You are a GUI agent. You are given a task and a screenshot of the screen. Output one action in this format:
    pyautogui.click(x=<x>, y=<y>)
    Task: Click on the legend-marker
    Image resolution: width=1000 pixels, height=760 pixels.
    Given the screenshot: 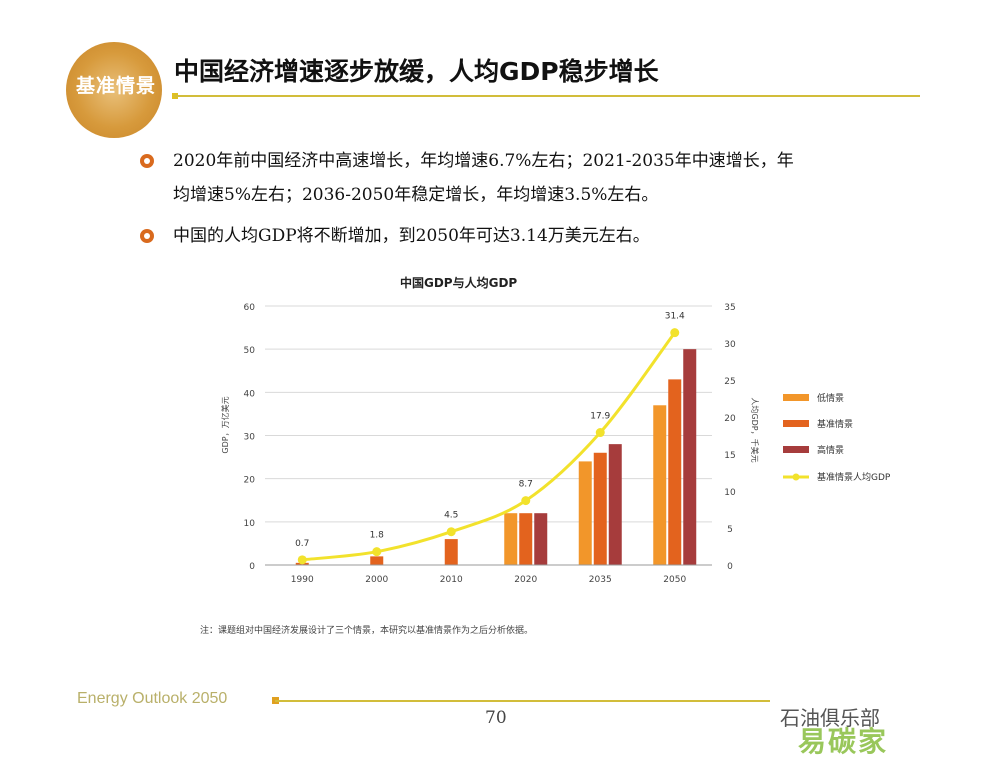 What is the action you would take?
    pyautogui.click(x=796, y=477)
    